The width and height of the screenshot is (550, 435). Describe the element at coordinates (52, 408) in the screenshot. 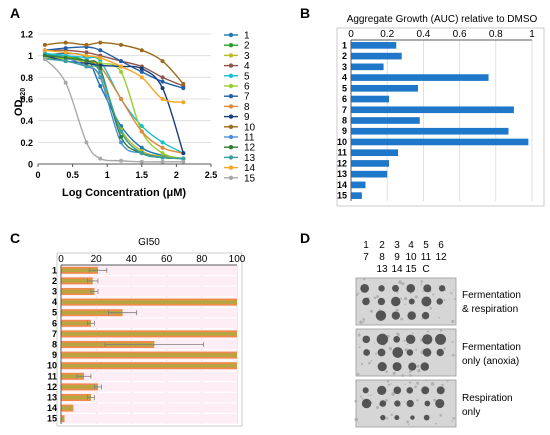

I see `category-label: 14` at that location.